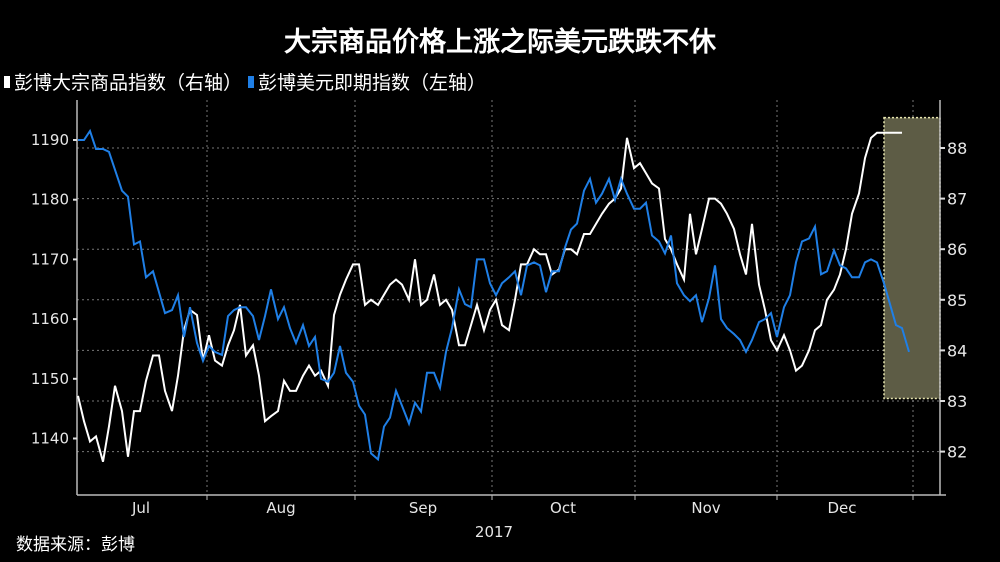  Describe the element at coordinates (957, 401) in the screenshot. I see `right-axis-tick-label: 83` at that location.